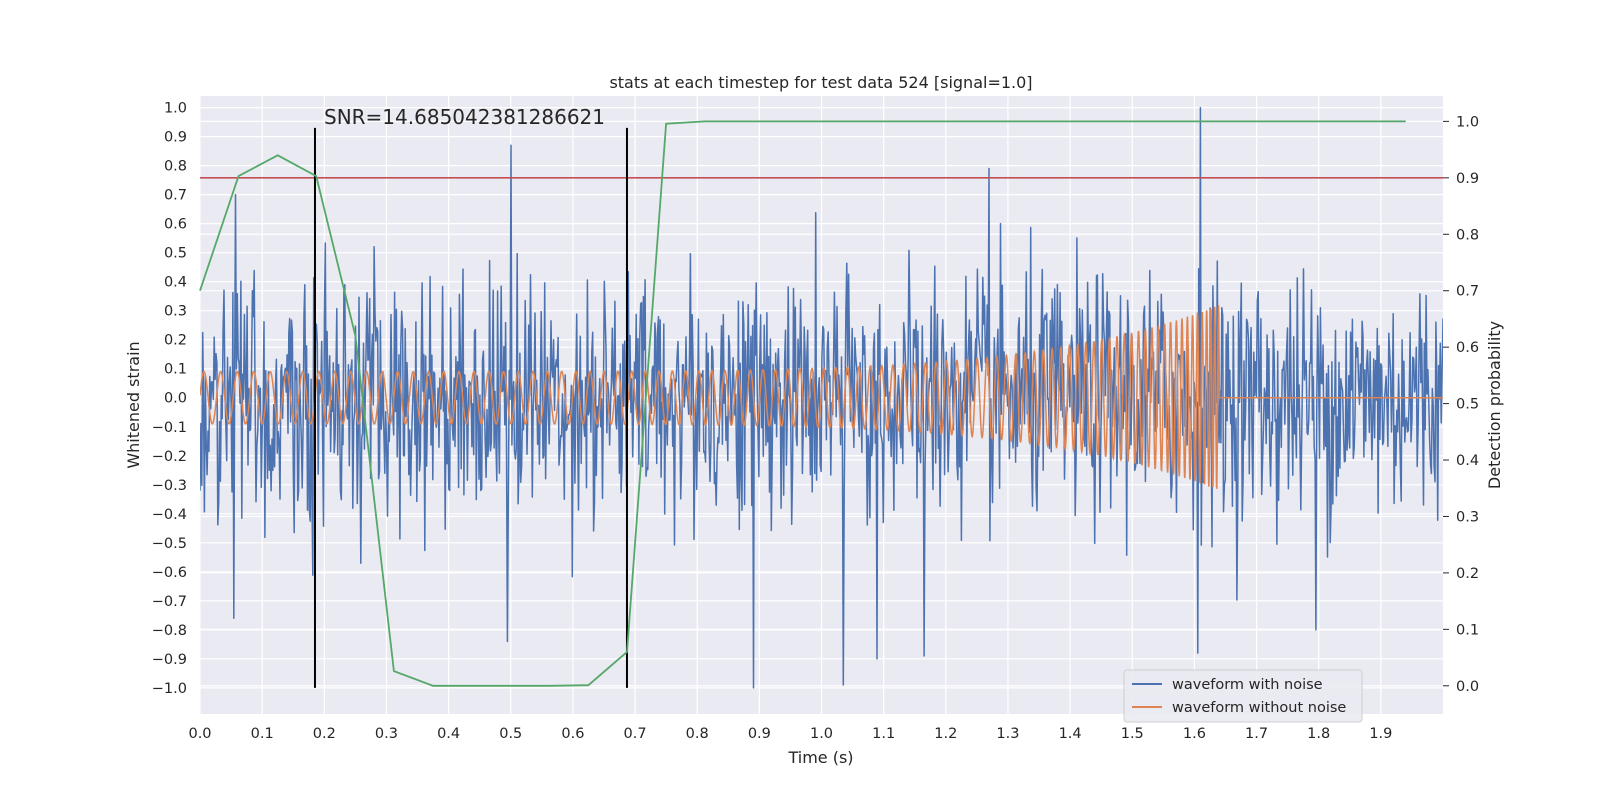 The height and width of the screenshot is (804, 1600). What do you see at coordinates (175, 138) in the screenshot?
I see `y-tick-label: 0.9` at bounding box center [175, 138].